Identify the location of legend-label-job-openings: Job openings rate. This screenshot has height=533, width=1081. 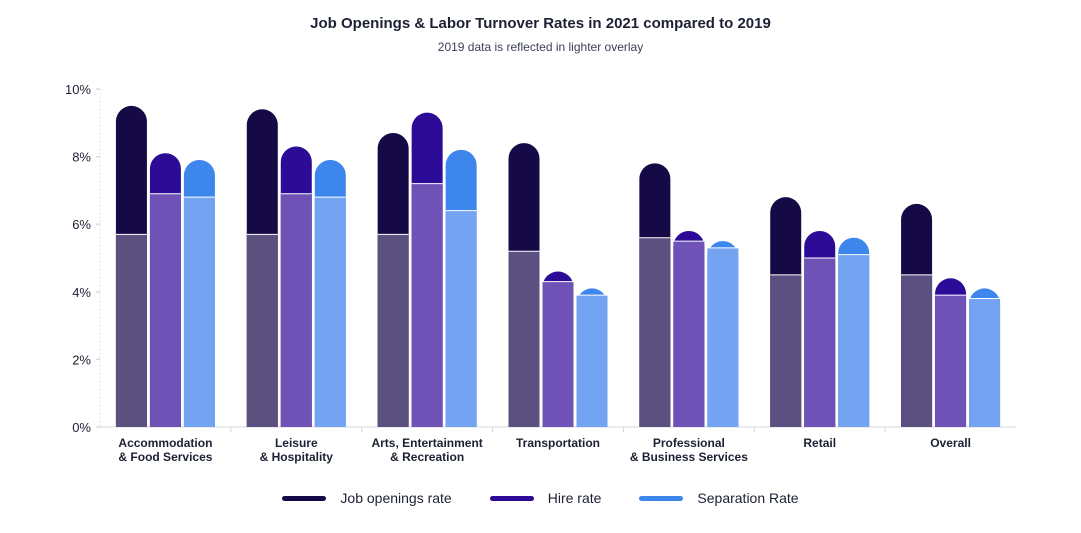
(396, 498).